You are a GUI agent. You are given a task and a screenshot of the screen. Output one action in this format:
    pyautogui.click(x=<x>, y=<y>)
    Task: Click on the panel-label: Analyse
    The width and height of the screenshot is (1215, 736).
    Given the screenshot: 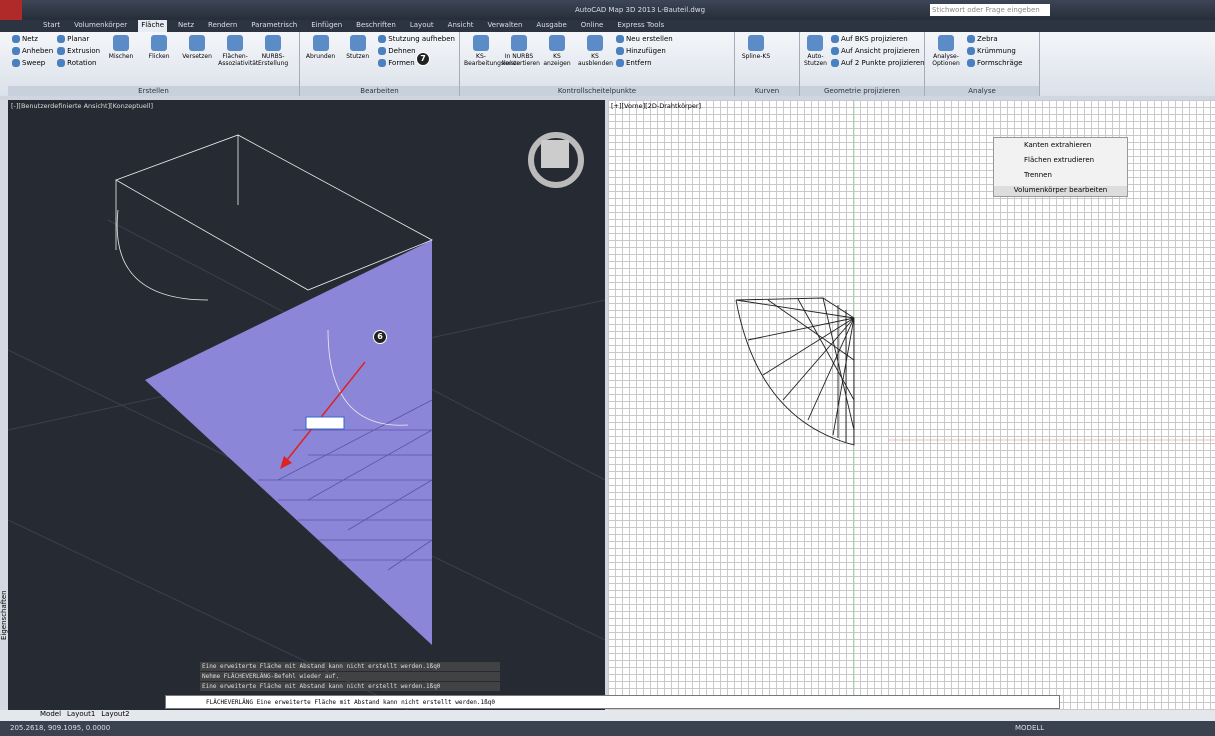 What is the action you would take?
    pyautogui.click(x=982, y=91)
    